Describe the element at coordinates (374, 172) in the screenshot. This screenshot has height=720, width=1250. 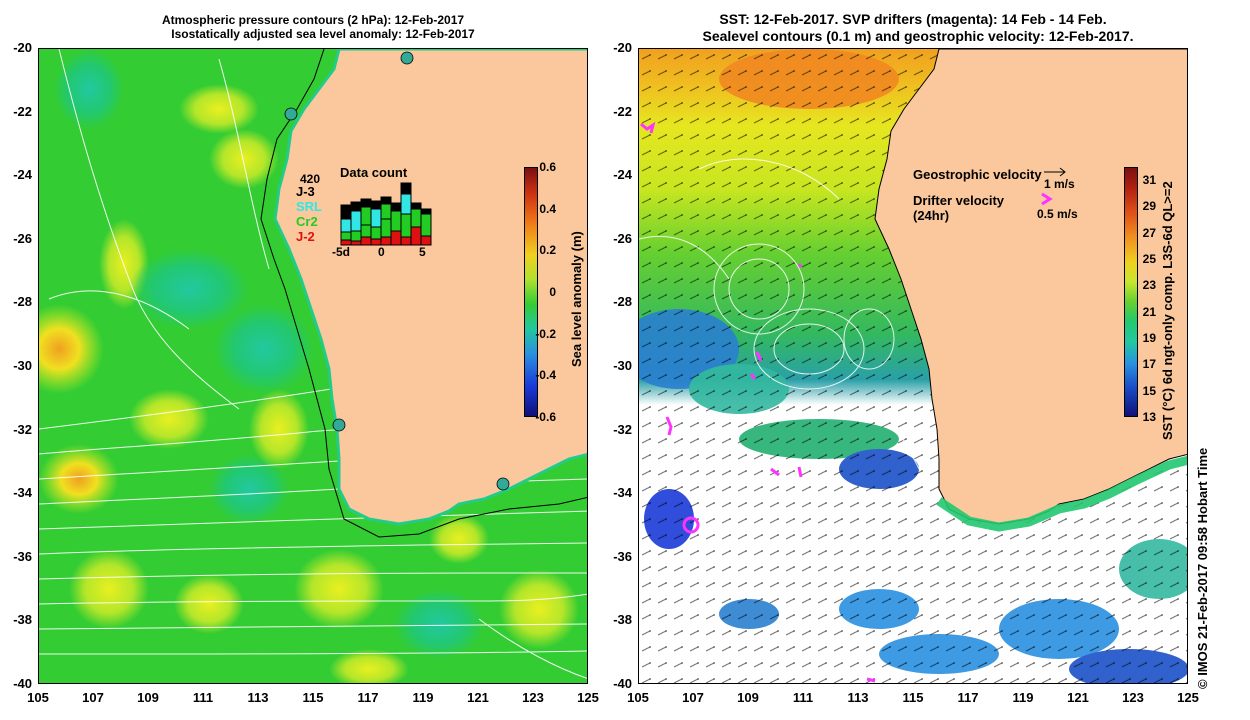
I see `data-count-title: Data count` at that location.